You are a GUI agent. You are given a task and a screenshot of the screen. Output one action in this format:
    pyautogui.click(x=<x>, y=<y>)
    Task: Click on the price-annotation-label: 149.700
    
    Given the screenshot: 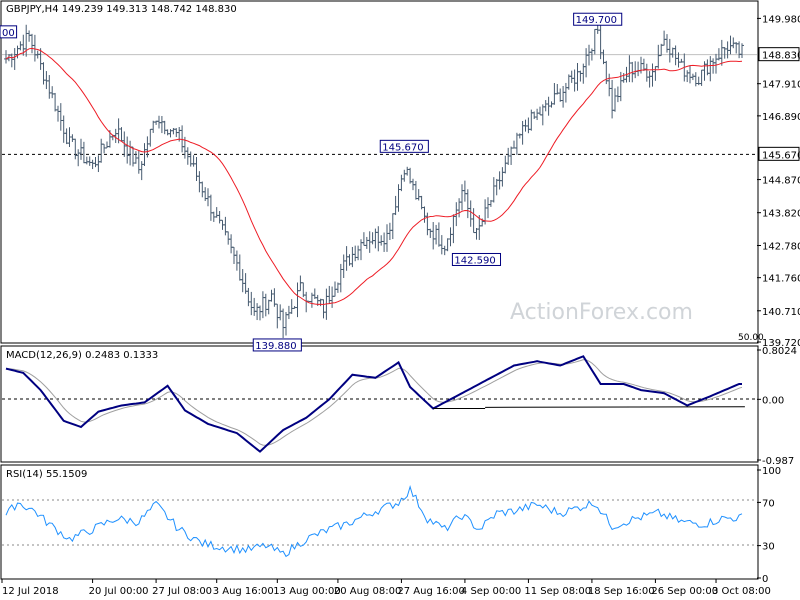 What is the action you would take?
    pyautogui.click(x=596, y=20)
    